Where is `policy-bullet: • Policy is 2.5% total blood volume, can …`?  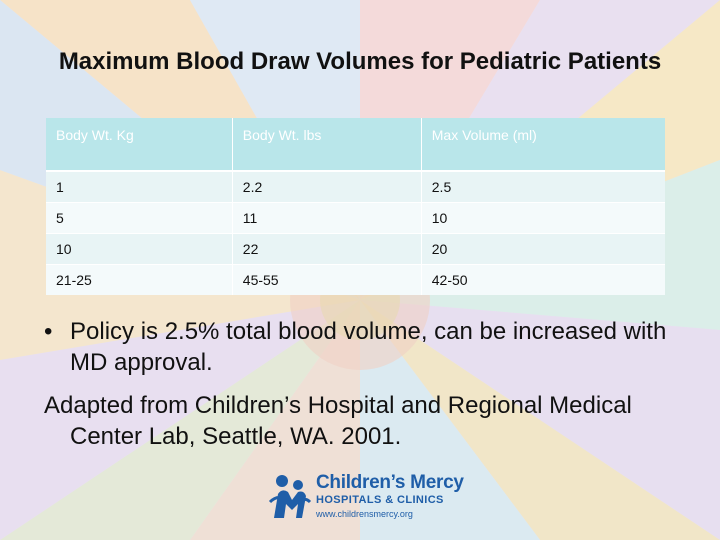 policy-bullet: • Policy is 2.5% total blood volume, can … is located at coordinates (357, 347).